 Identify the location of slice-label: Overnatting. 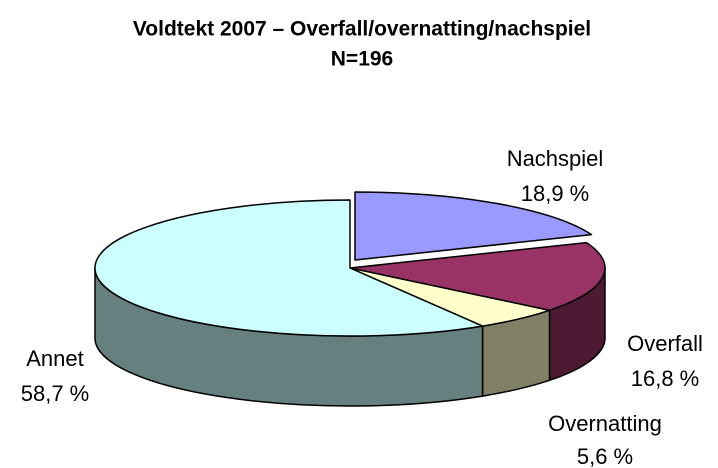
(605, 423).